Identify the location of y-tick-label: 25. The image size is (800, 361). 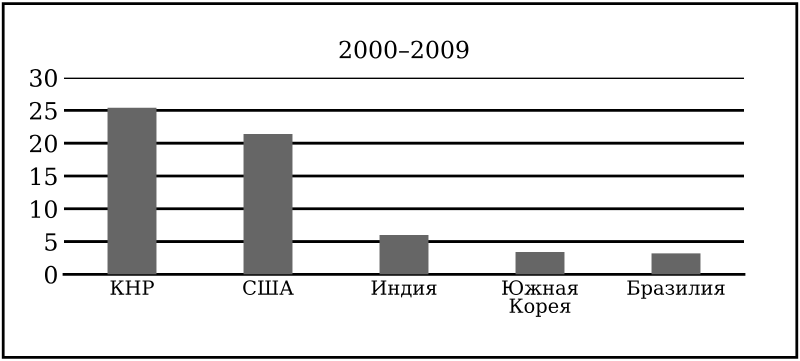
(43, 111).